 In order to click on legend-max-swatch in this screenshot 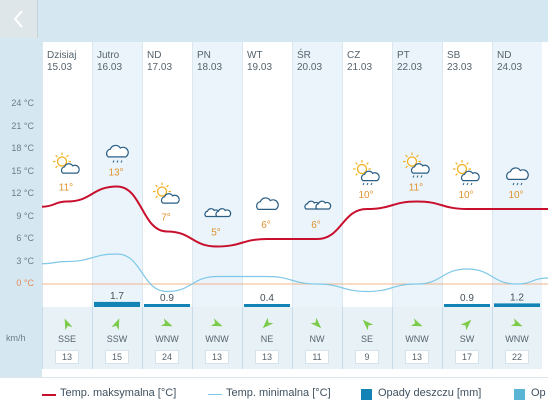, I will do `click(49, 395)`.